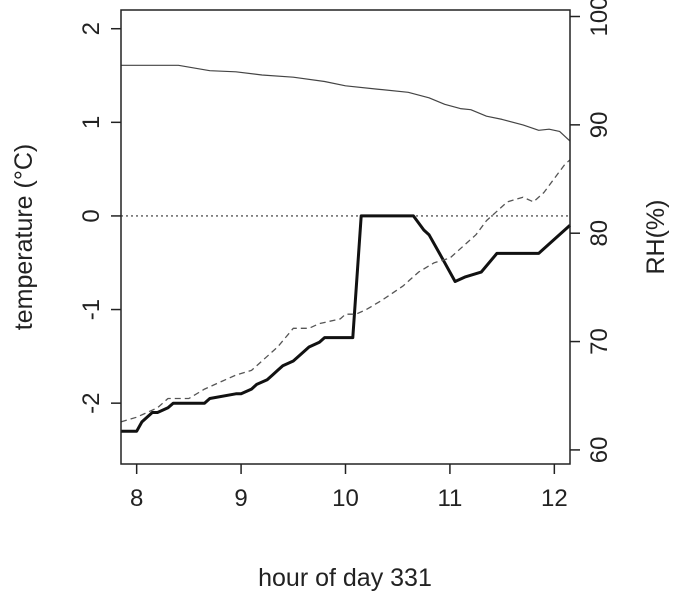 This screenshot has height=598, width=674. Describe the element at coordinates (656, 237) in the screenshot. I see `y2-axis-title: RH(%)` at that location.